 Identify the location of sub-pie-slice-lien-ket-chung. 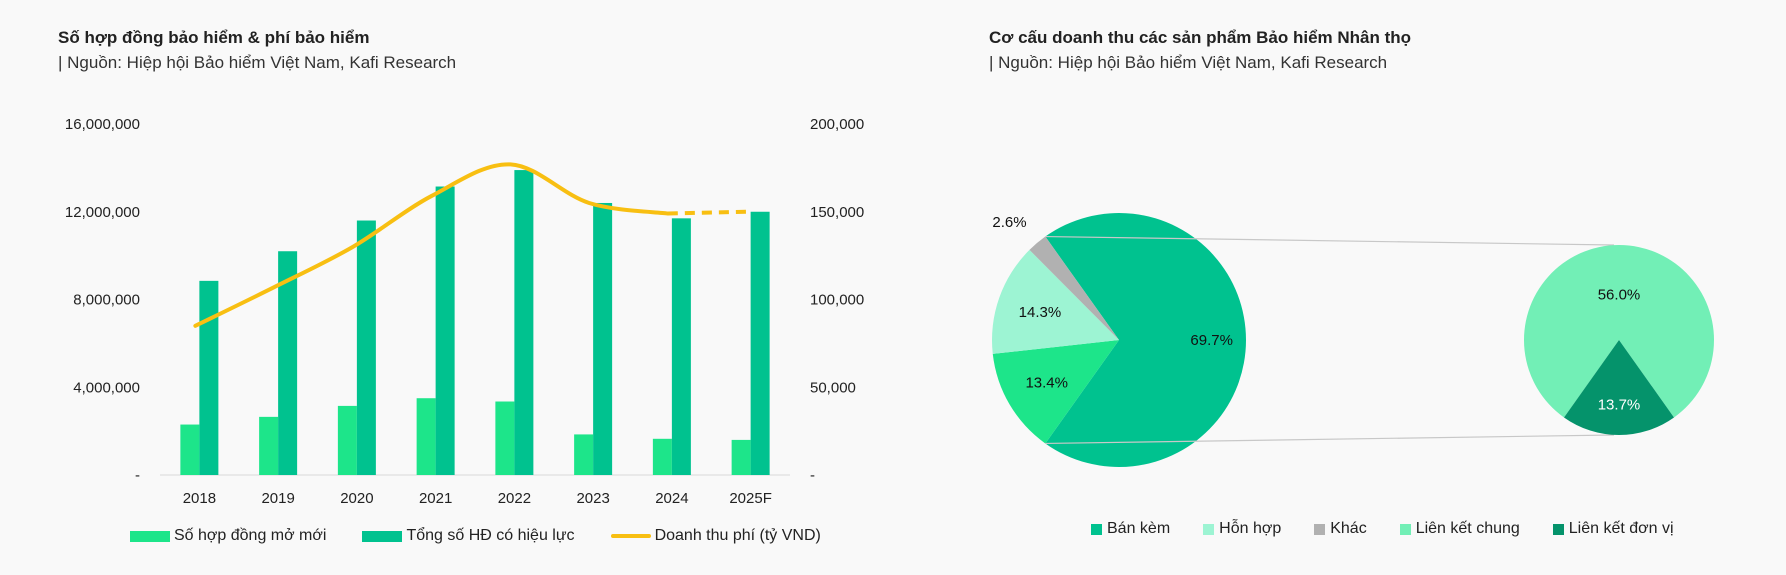
(1619, 331).